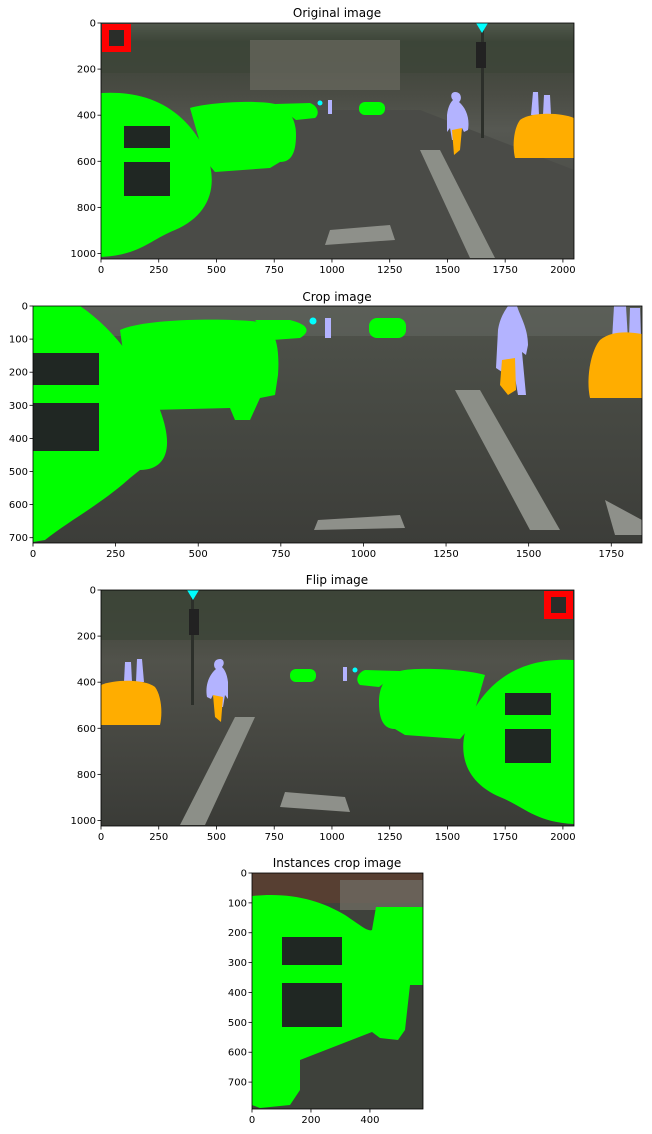  What do you see at coordinates (337, 863) in the screenshot?
I see `panel-title: Instances crop image` at bounding box center [337, 863].